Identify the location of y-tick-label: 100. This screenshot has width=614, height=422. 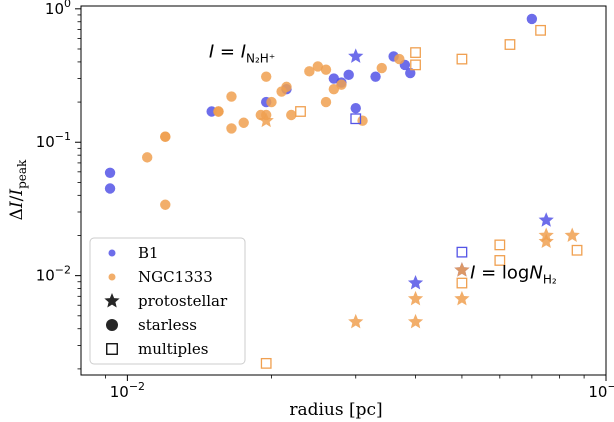
(58, 9).